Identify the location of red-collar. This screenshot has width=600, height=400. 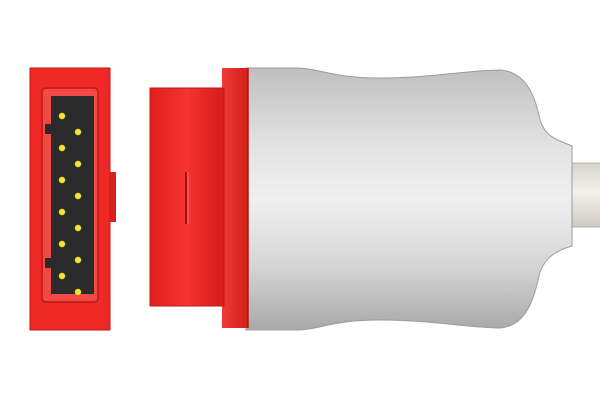
(235, 198).